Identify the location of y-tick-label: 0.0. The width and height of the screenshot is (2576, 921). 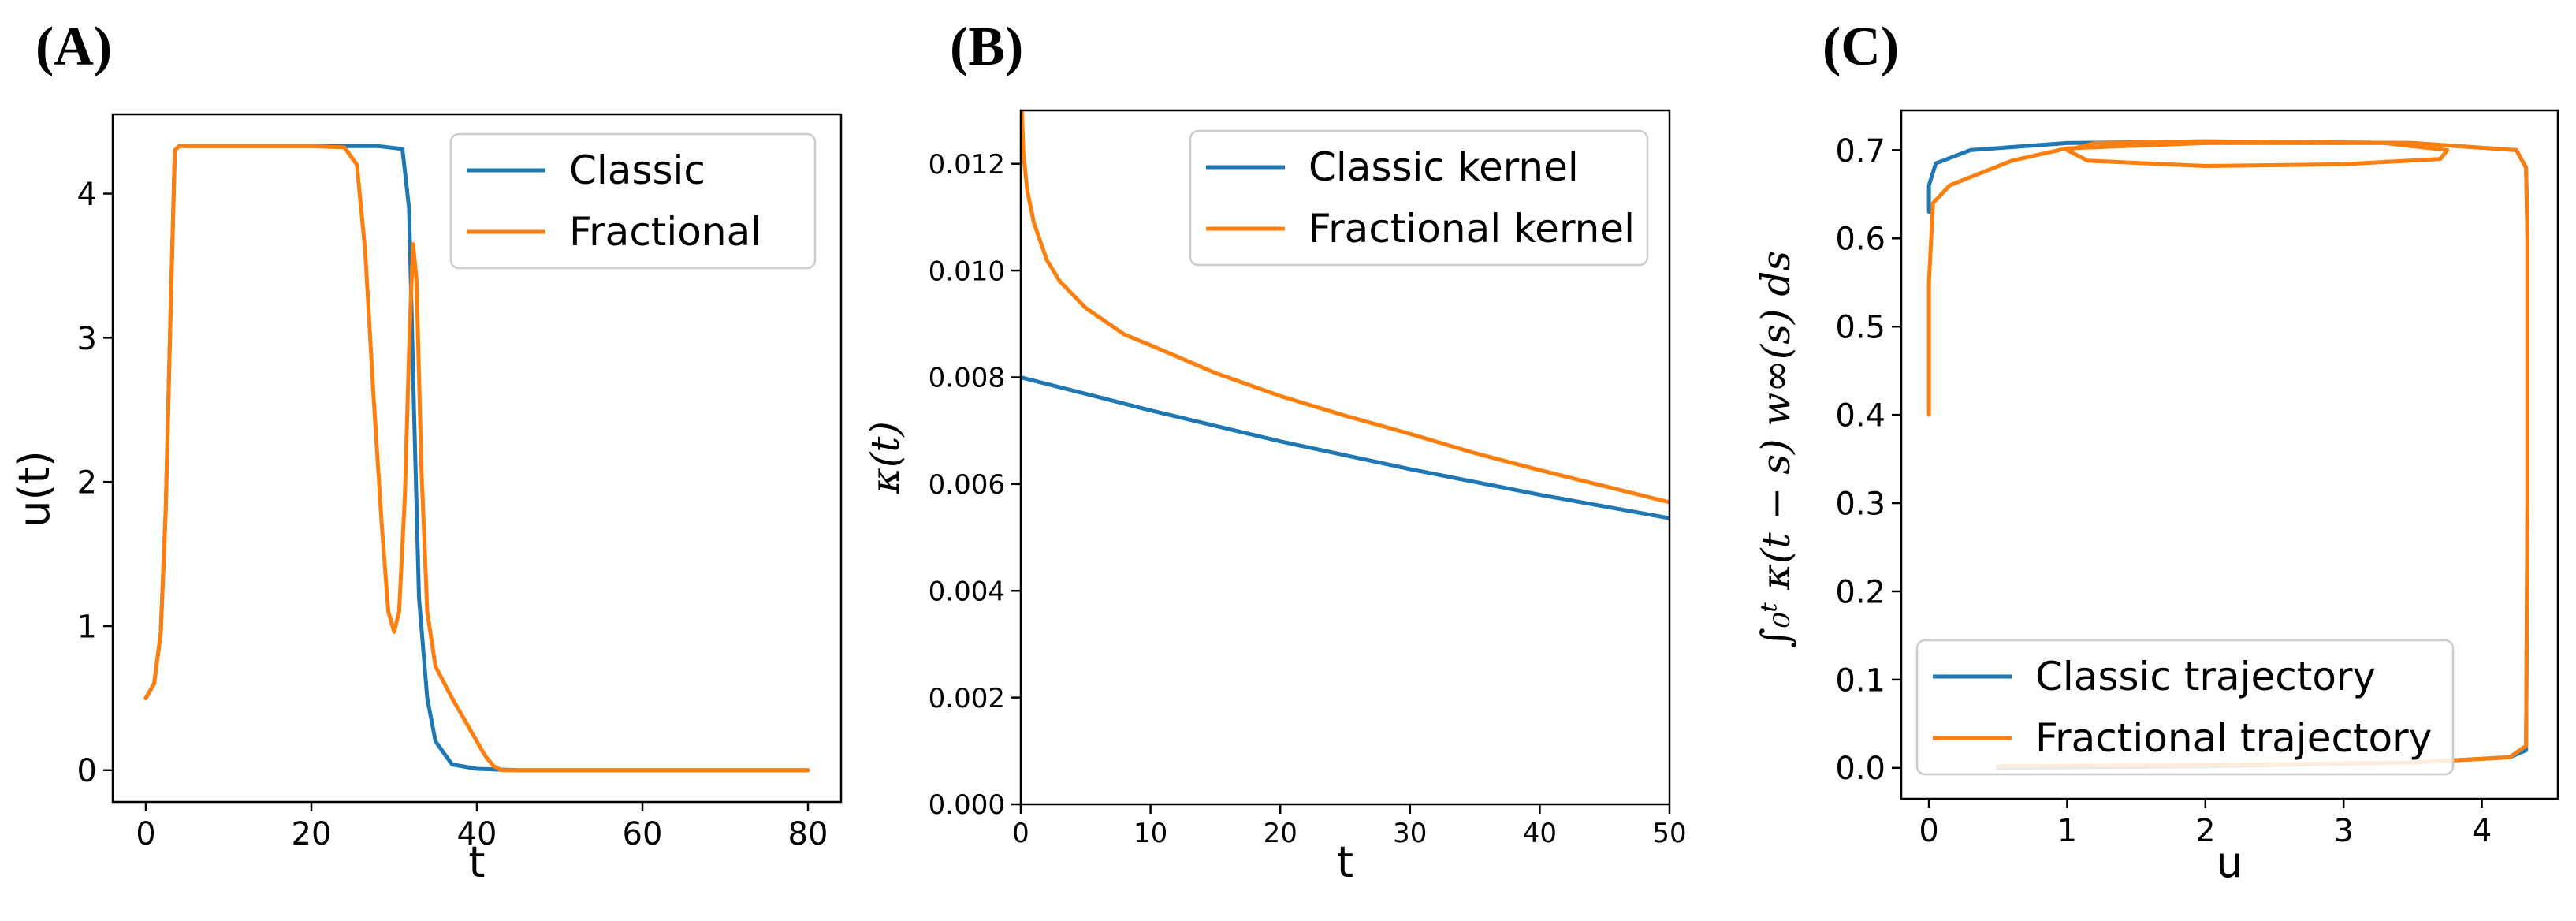
(1860, 769).